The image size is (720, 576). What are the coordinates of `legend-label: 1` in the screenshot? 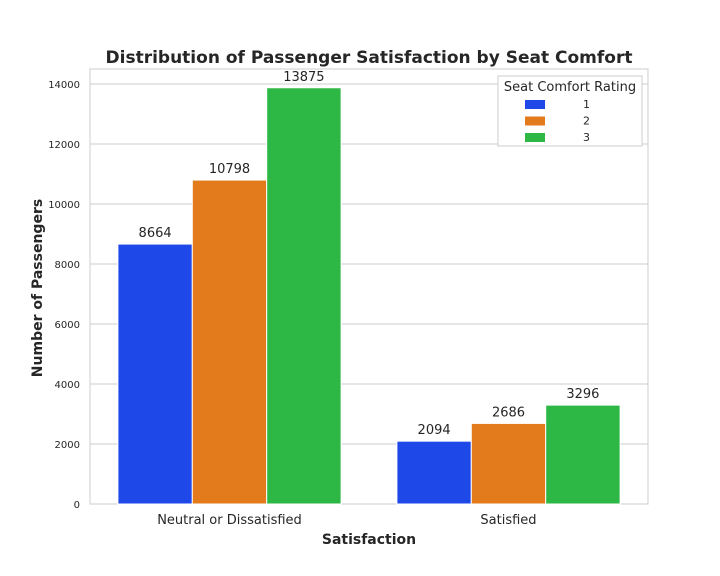 It's located at (586, 104).